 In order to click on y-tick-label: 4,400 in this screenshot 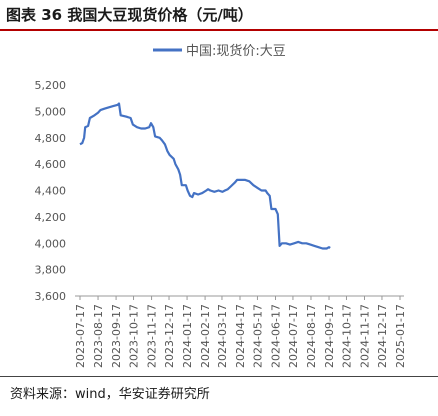, I will do `click(51, 191)`.